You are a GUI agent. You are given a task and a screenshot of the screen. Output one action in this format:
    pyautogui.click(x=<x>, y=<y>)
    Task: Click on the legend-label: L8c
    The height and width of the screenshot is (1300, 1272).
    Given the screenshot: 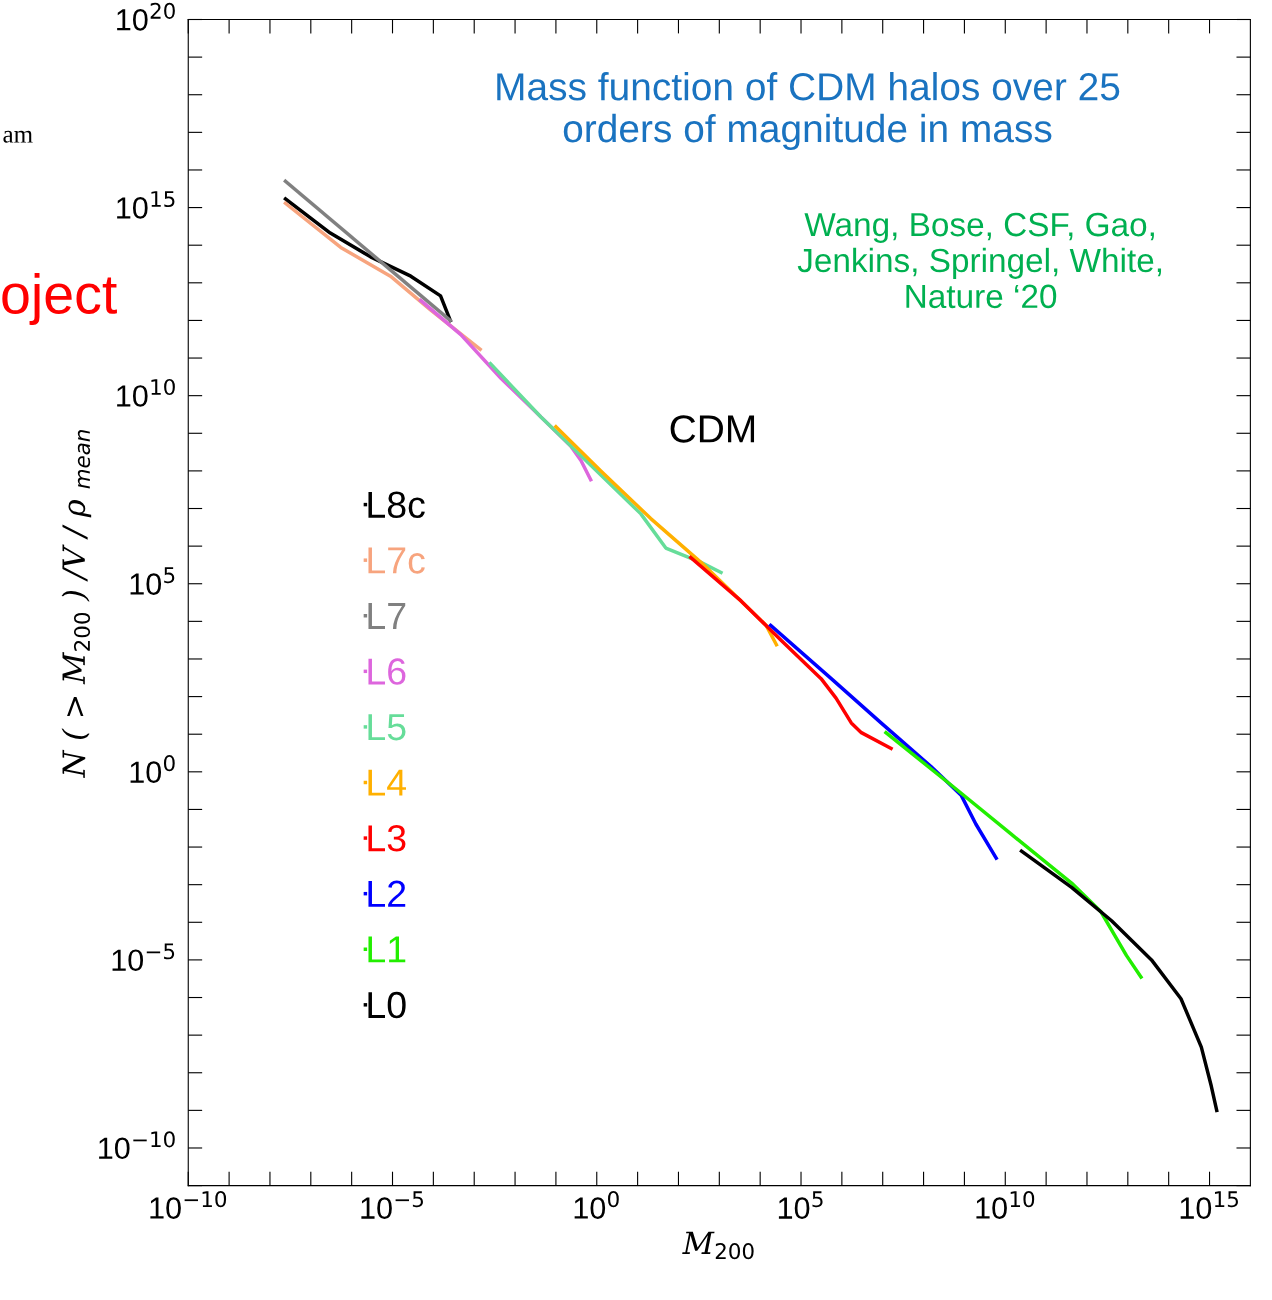 What is the action you would take?
    pyautogui.click(x=396, y=505)
    